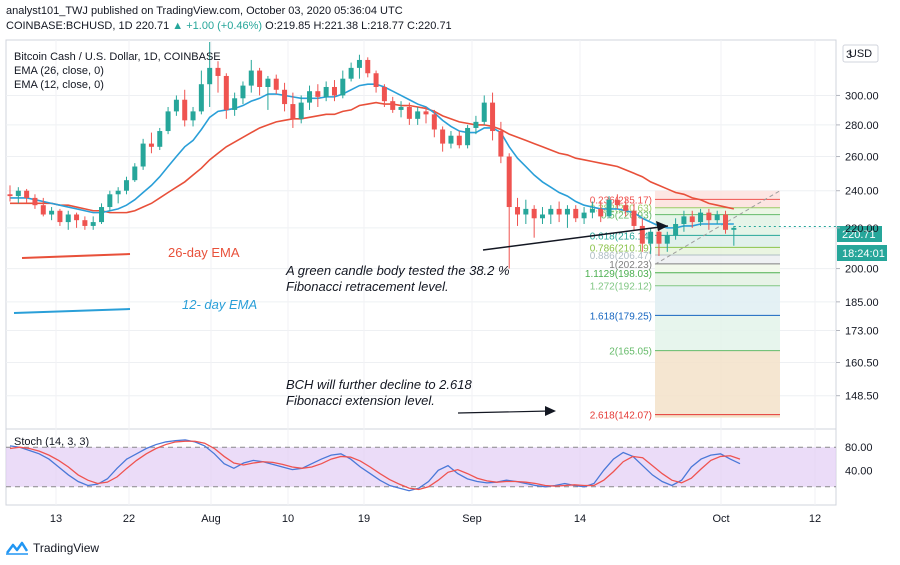 The image size is (900, 565). What do you see at coordinates (580, 519) in the screenshot?
I see `time-tick-label: 14` at bounding box center [580, 519].